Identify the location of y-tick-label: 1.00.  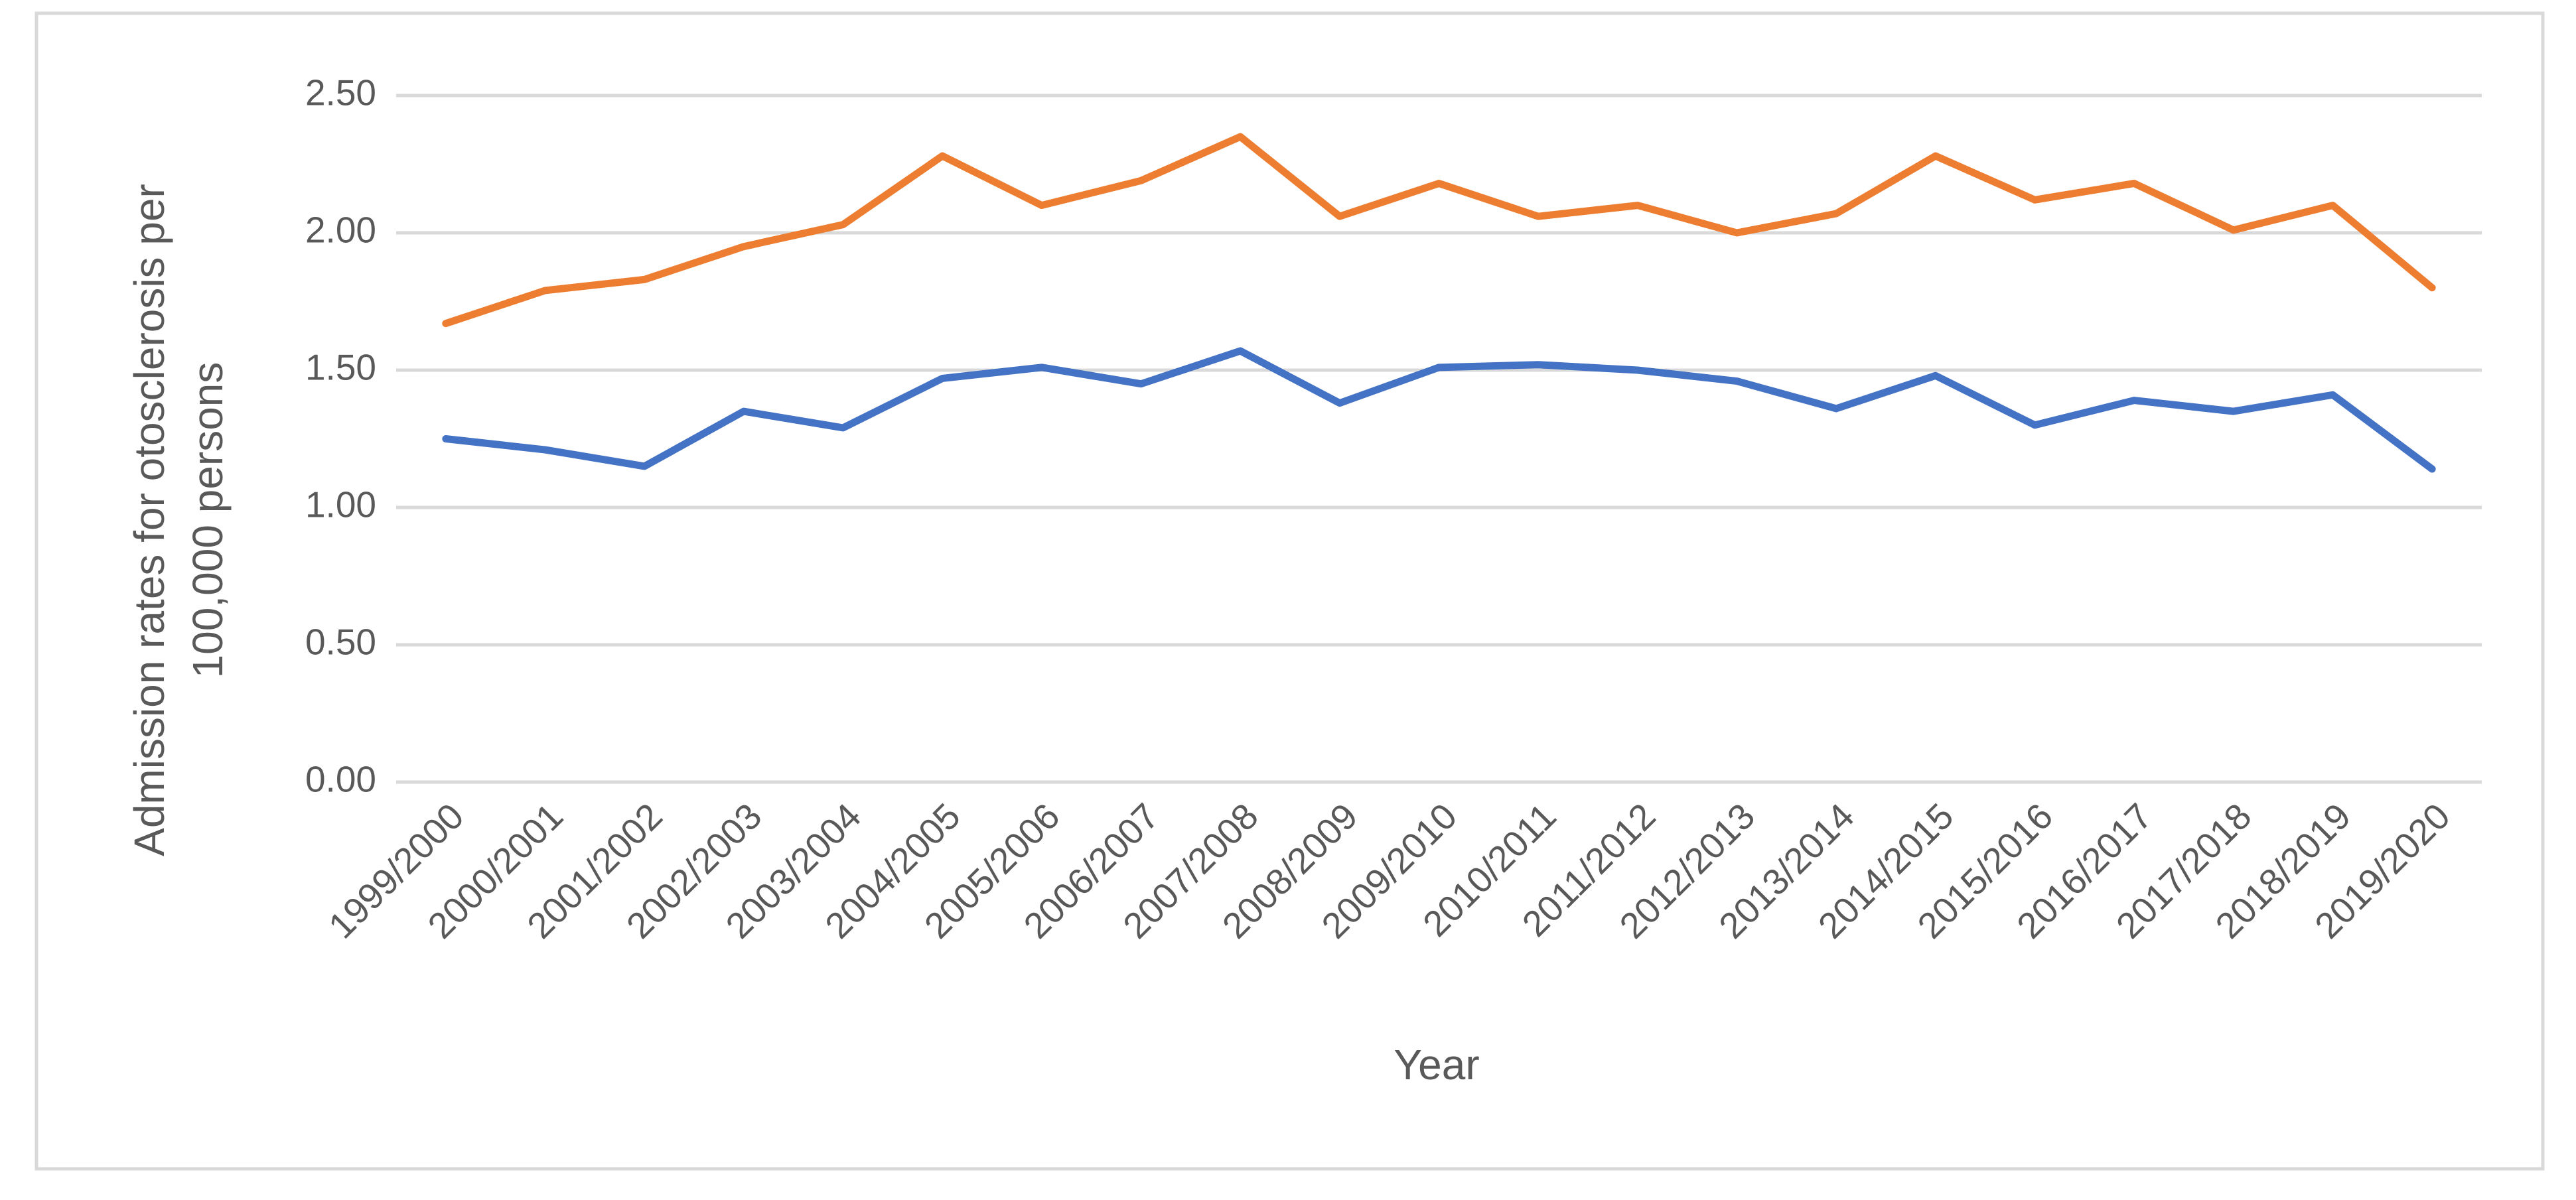
(341, 504).